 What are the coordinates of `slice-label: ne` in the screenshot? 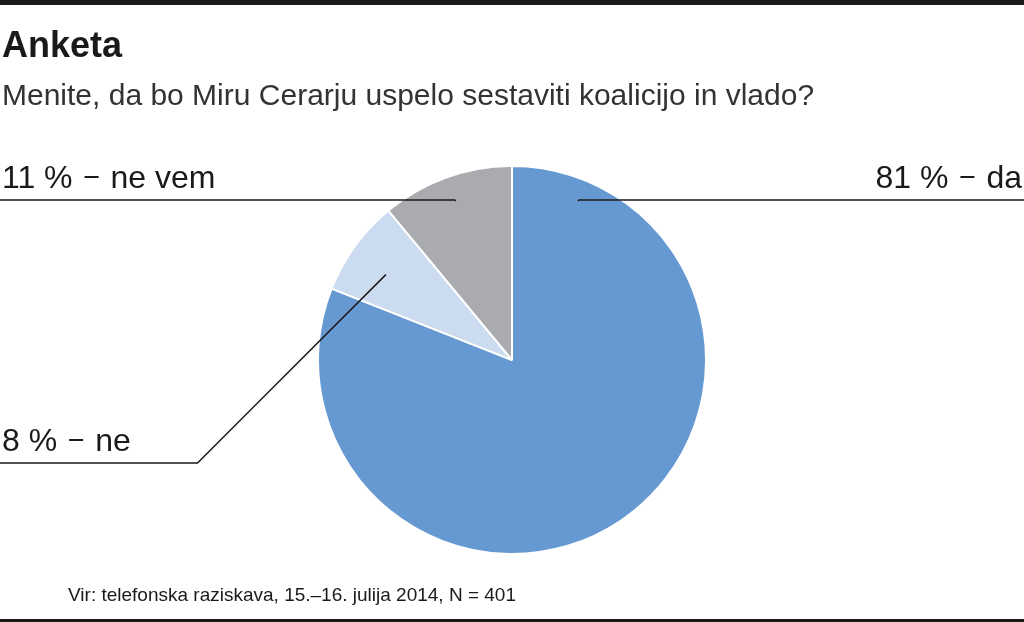 It's located at (113, 440).